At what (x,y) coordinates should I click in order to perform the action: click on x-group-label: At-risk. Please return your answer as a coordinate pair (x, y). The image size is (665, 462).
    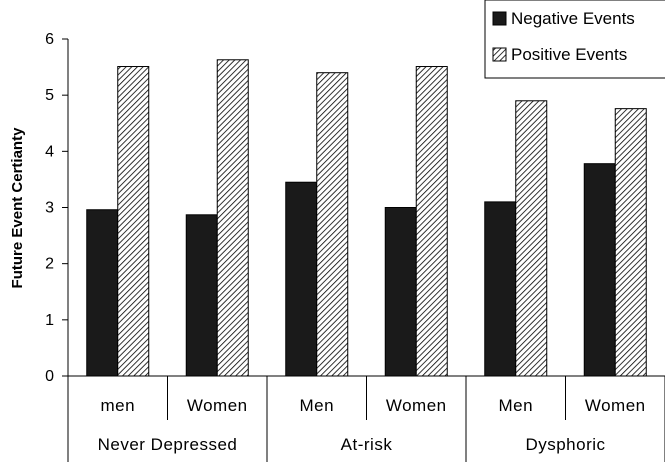
    Looking at the image, I should click on (367, 444).